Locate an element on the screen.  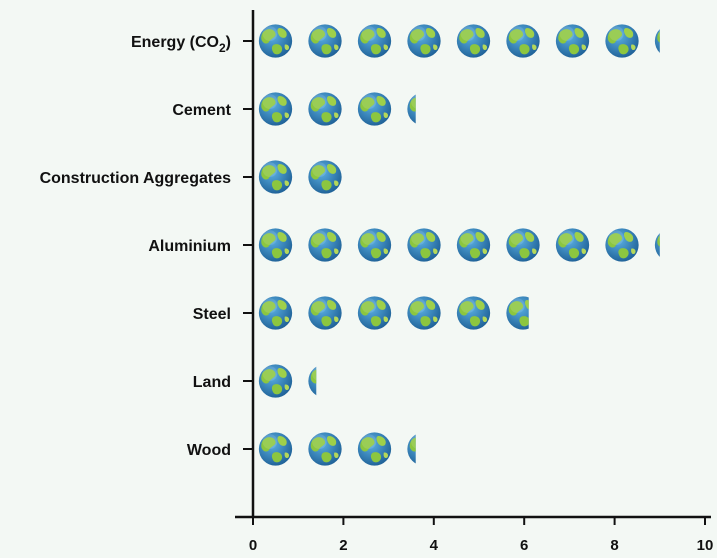
x-tick-label: 2 is located at coordinates (343, 545).